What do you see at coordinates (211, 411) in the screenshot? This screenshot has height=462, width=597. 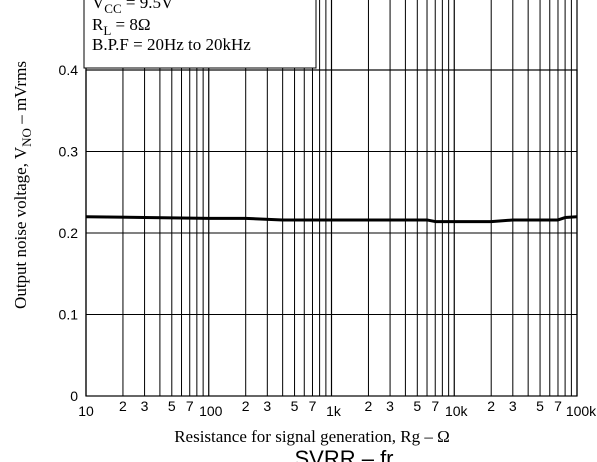 I see `x-major-tick-label: 100` at bounding box center [211, 411].